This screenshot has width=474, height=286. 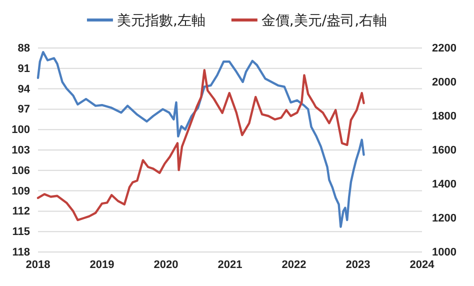 I want to click on legend-label: 美元指數,左軸, so click(x=161, y=21).